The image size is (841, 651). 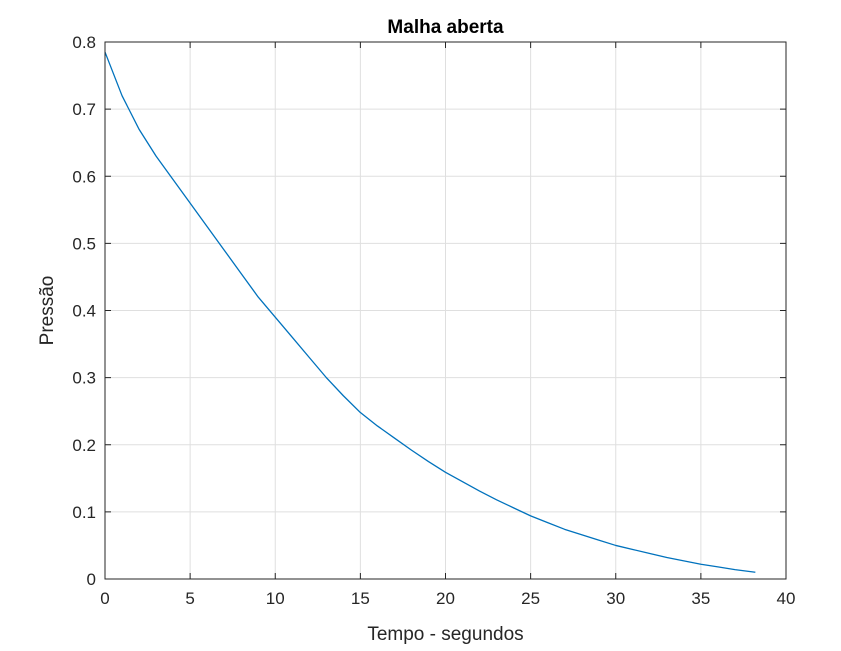 What do you see at coordinates (189, 598) in the screenshot?
I see `x-tick-label: 5` at bounding box center [189, 598].